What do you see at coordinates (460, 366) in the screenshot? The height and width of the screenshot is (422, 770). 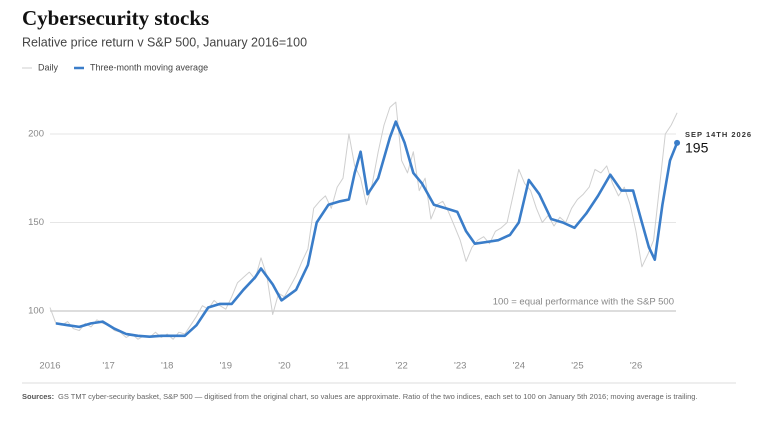 I see `x-tick-label: '23` at bounding box center [460, 366].